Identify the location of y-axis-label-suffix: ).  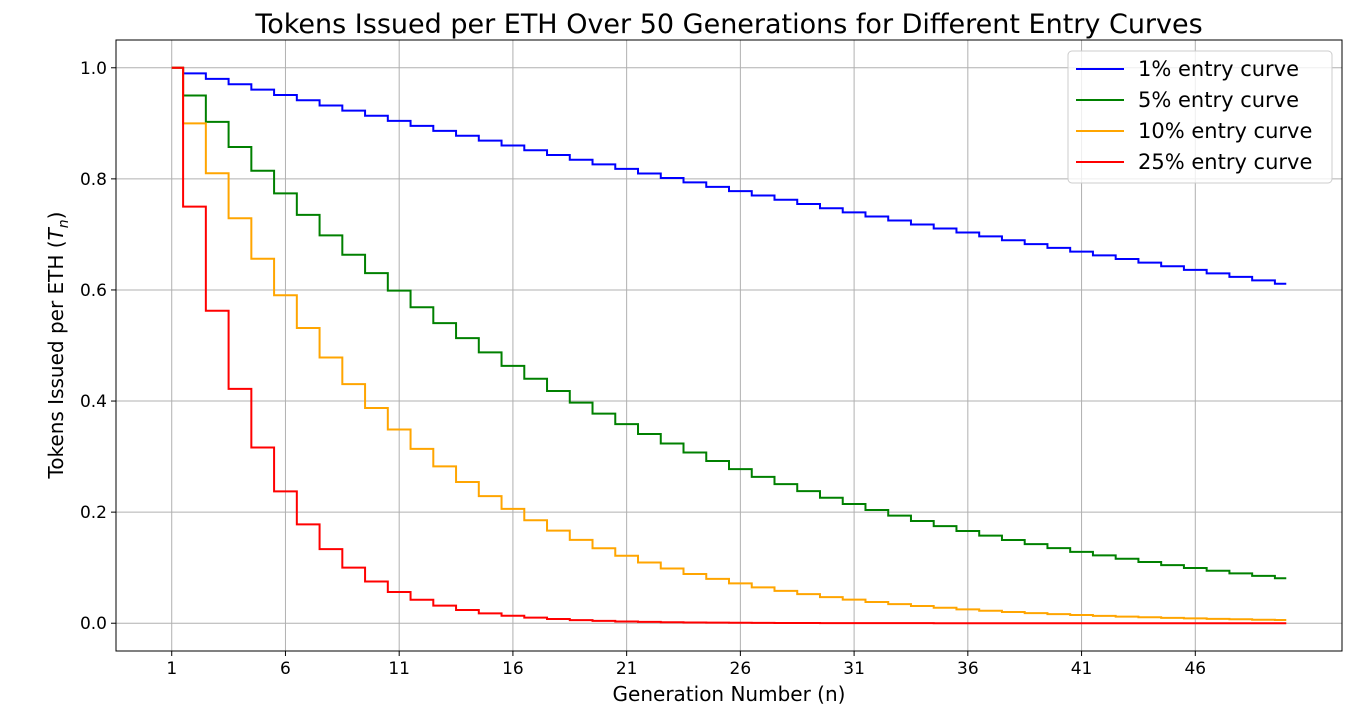
(56, 216).